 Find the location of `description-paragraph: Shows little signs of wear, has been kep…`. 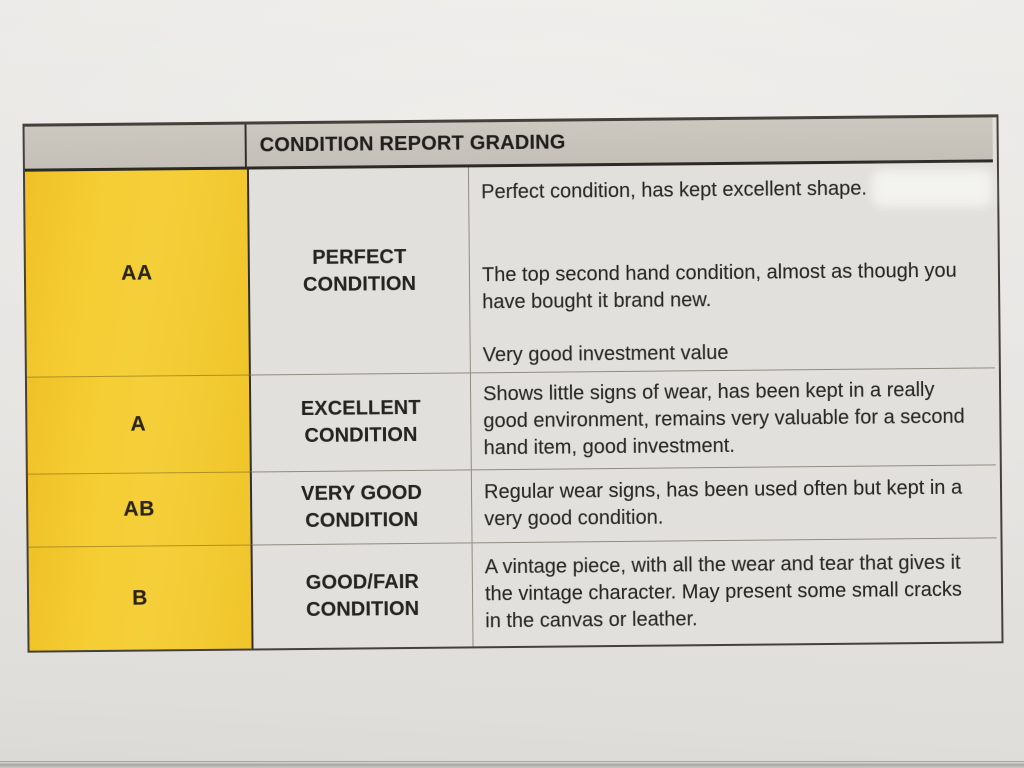

description-paragraph: Shows little signs of wear, has been kep… is located at coordinates (723, 418).